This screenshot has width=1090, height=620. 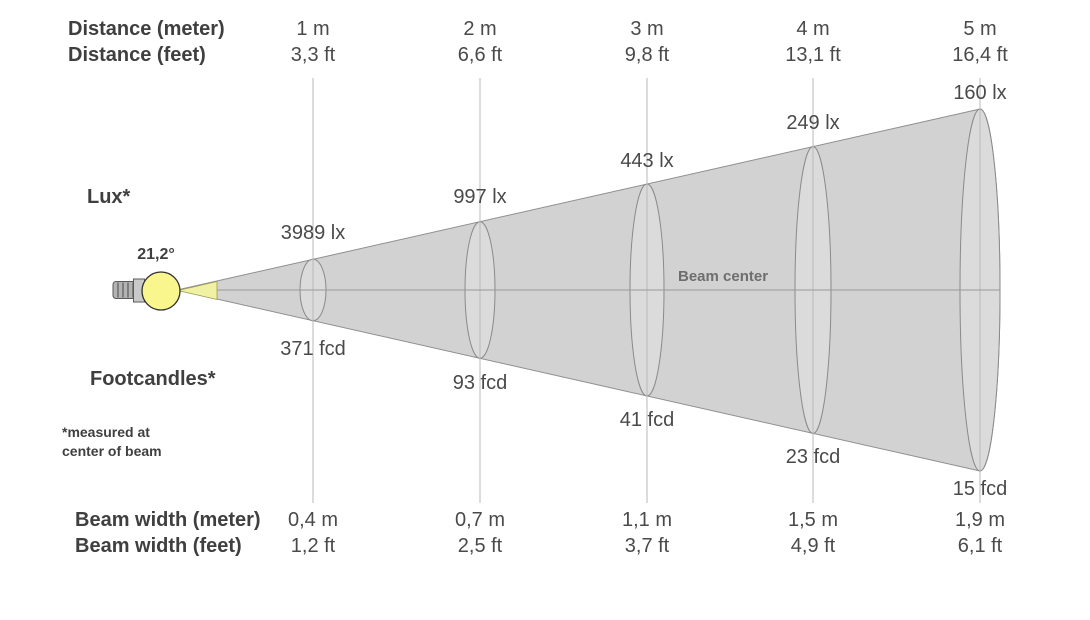 What do you see at coordinates (813, 457) in the screenshot?
I see `footcandles-value: 23 fcd` at bounding box center [813, 457].